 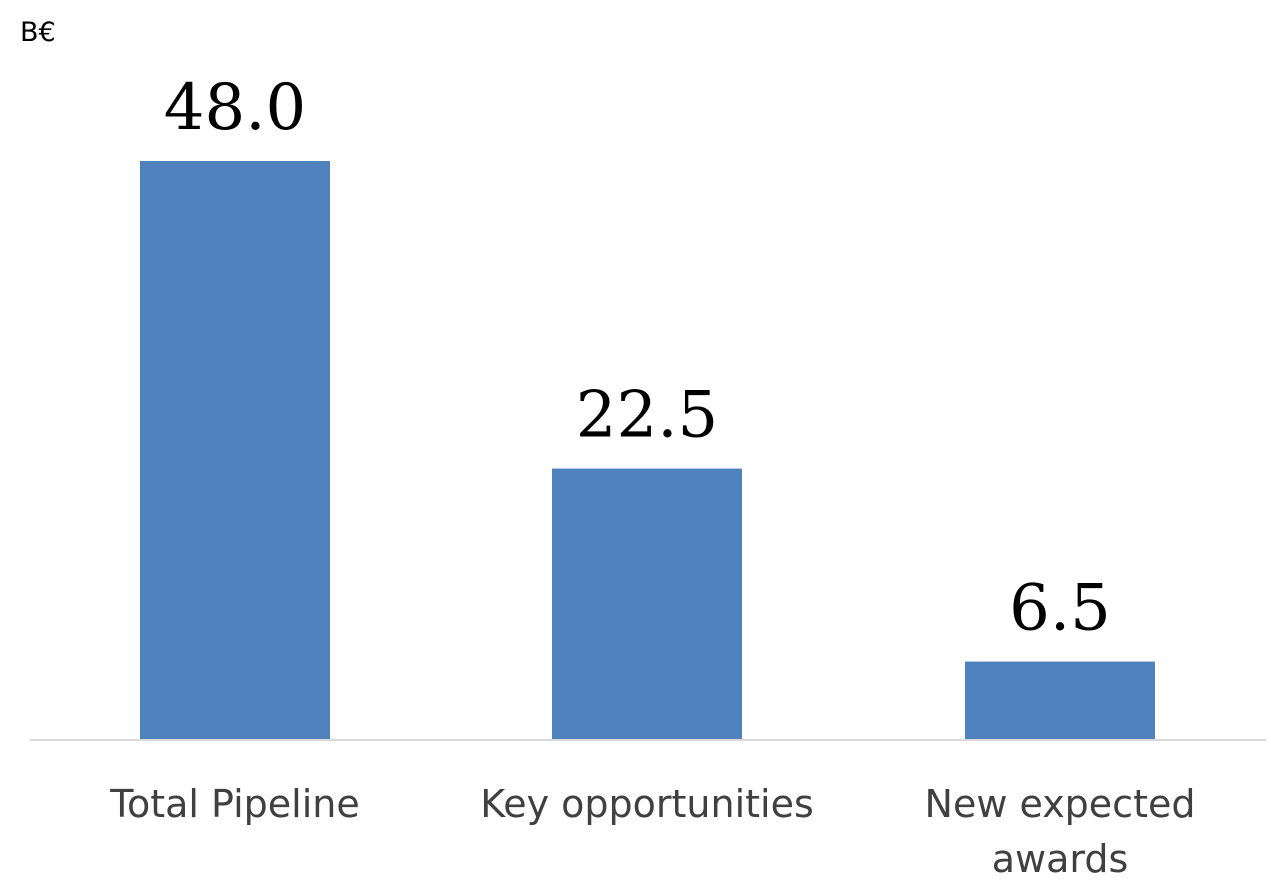 What do you see at coordinates (647, 804) in the screenshot?
I see `category-label-1: Key opportunities` at bounding box center [647, 804].